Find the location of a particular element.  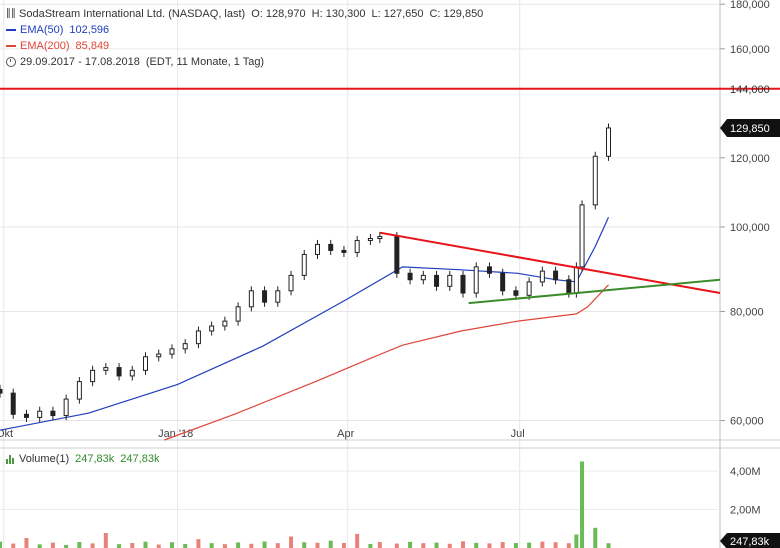

ema200-swatch is located at coordinates (11, 46).